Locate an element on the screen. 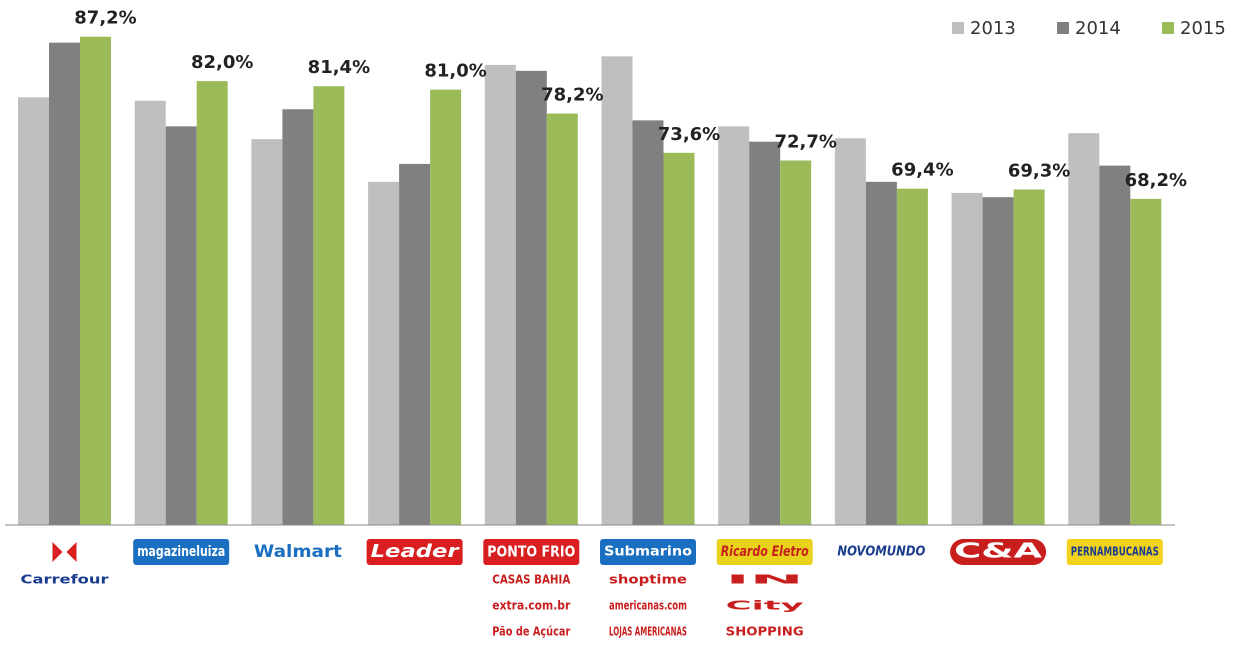  category-logo: CASAS BAHIA is located at coordinates (531, 580).